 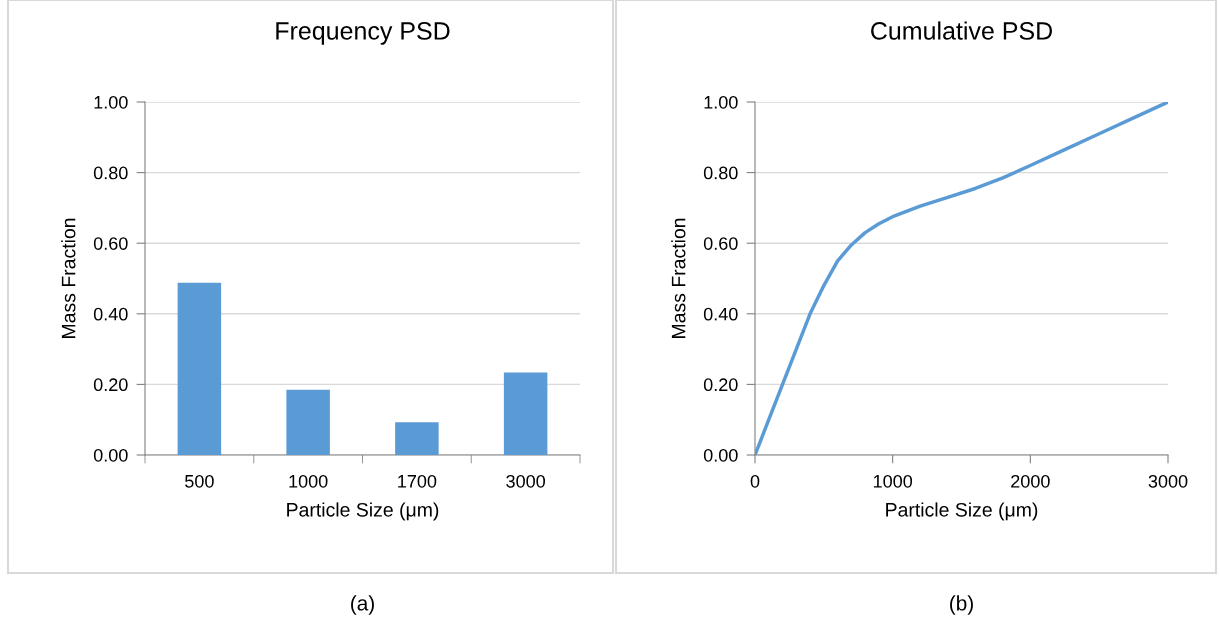 What do you see at coordinates (363, 33) in the screenshot?
I see `chart-title: Frequency PSD` at bounding box center [363, 33].